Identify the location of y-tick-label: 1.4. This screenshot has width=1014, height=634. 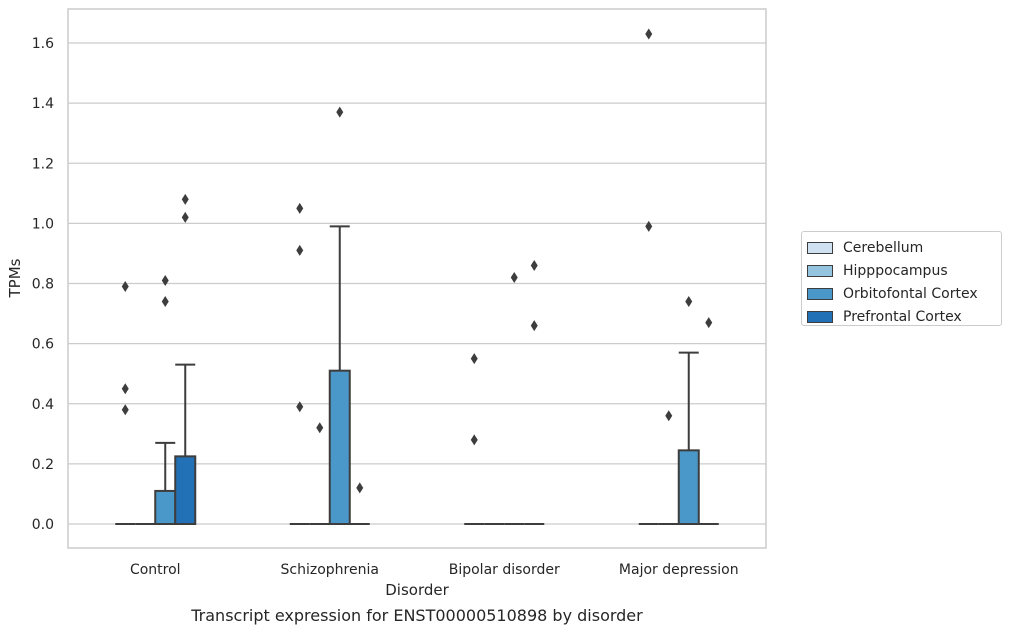
(43, 104).